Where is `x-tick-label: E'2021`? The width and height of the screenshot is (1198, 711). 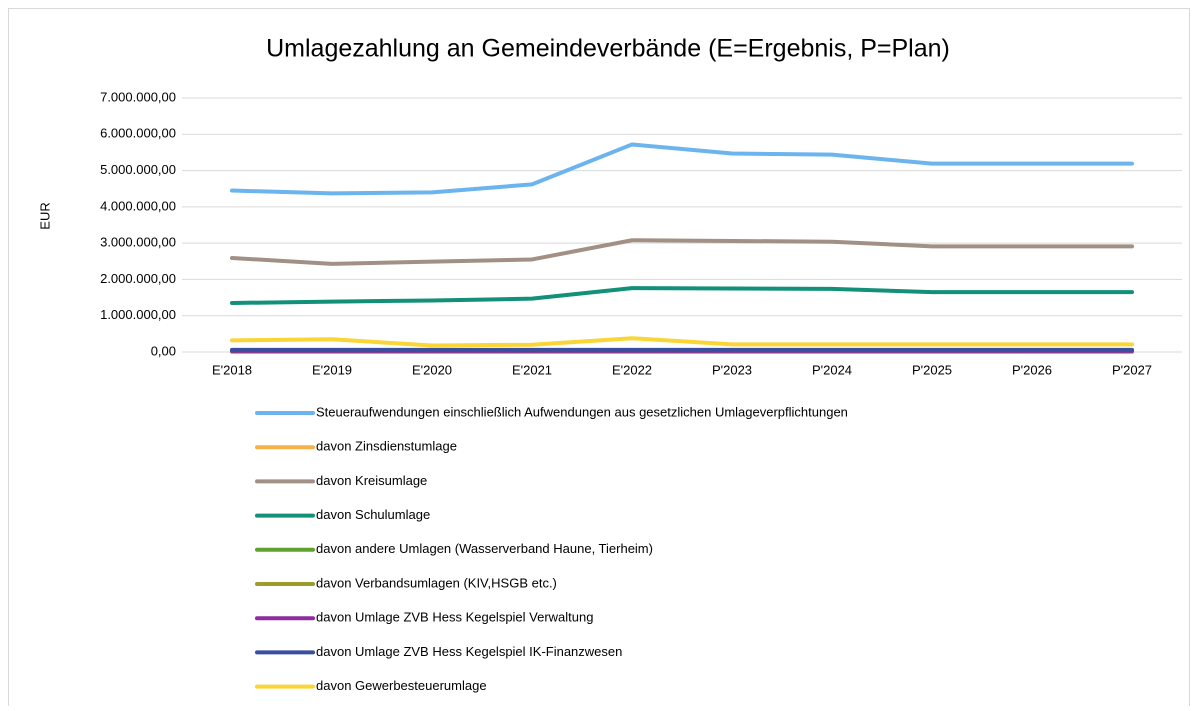 x-tick-label: E'2021 is located at coordinates (532, 369).